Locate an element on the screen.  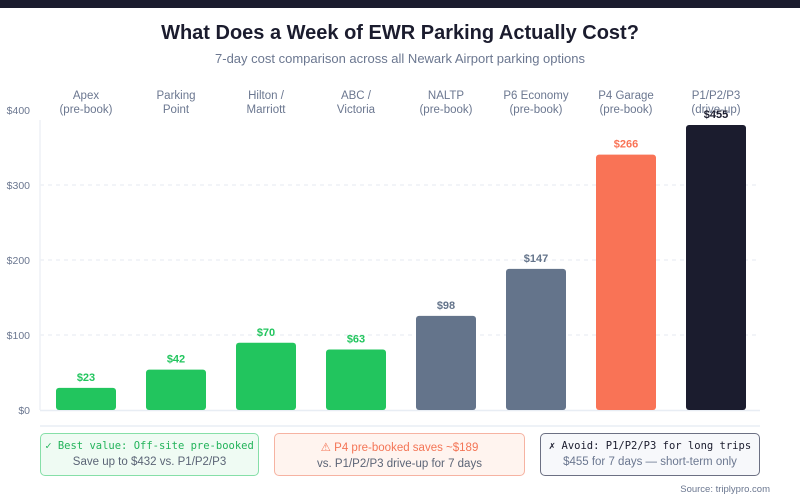
y-tick-label: $0 is located at coordinates (24, 411).